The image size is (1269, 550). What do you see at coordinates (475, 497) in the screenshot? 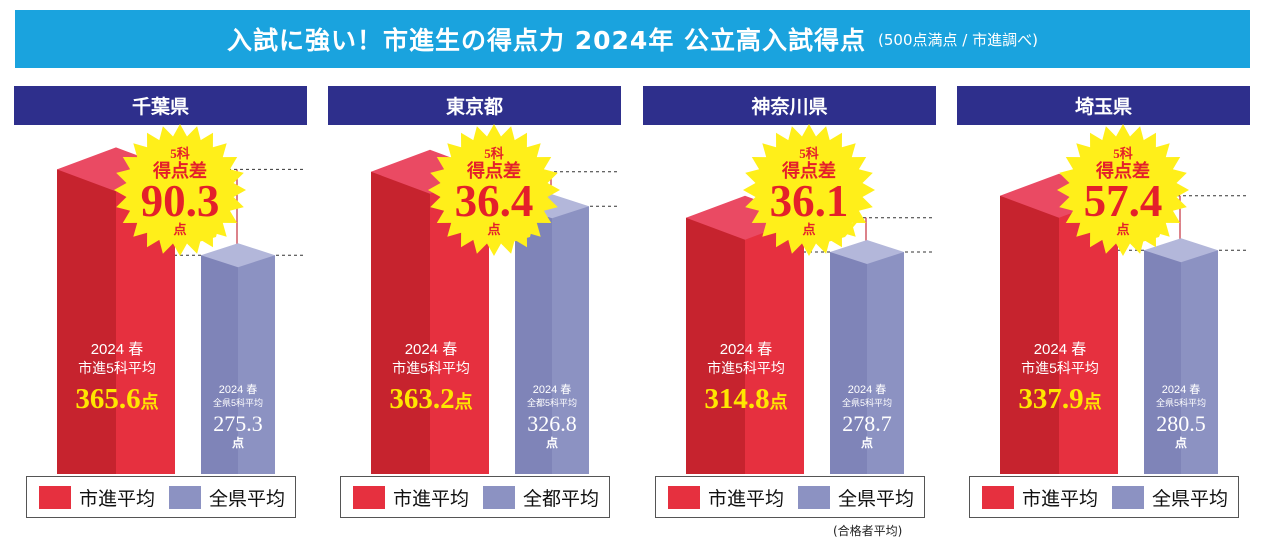
I see `legend: 市進平均 全都平均` at bounding box center [475, 497].